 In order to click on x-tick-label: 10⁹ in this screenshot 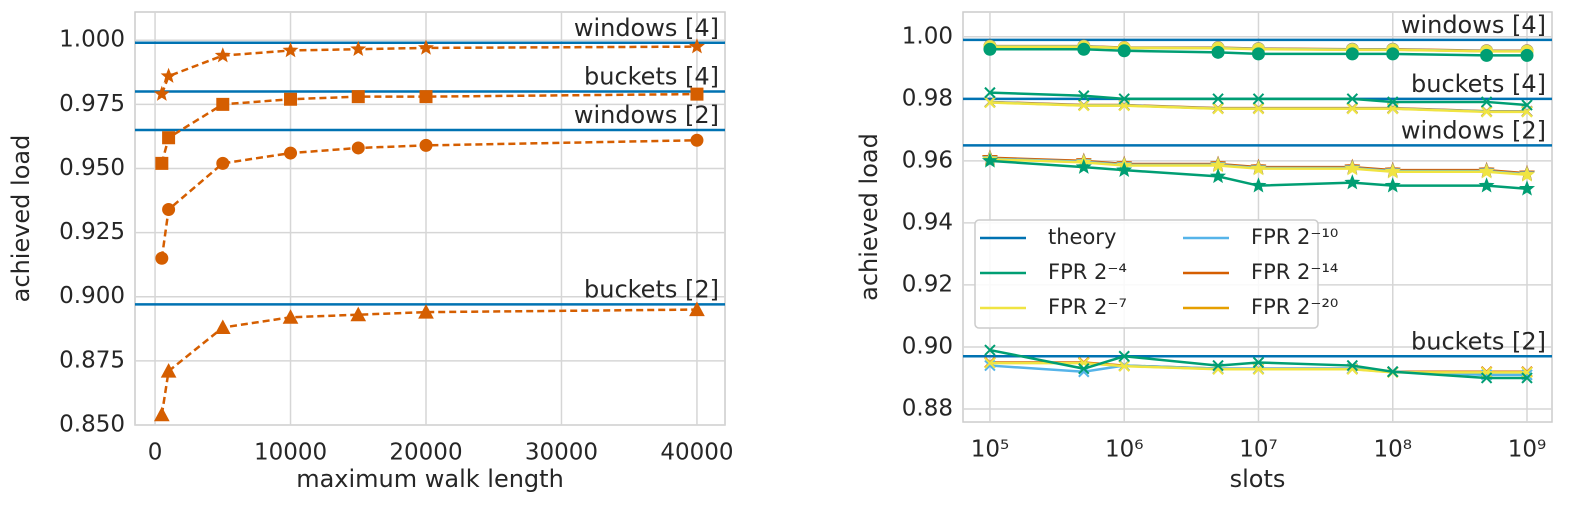, I will do `click(1527, 450)`.